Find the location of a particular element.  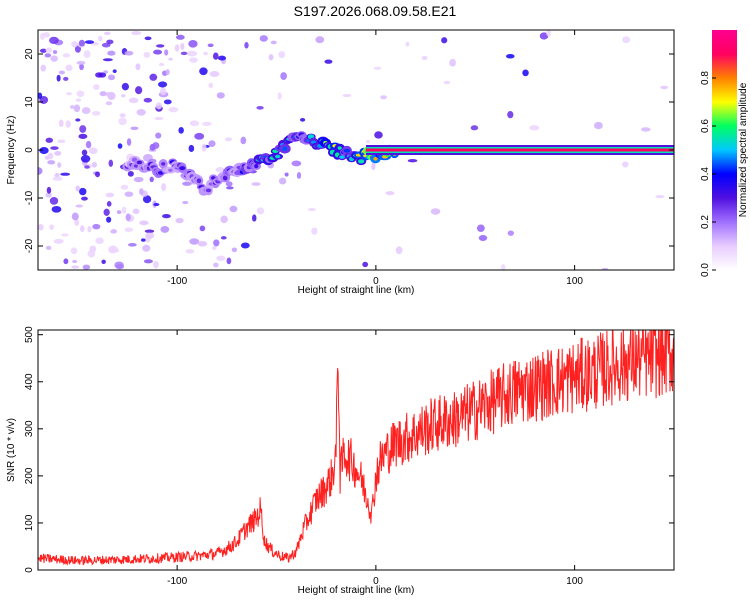

colorbar-tick-label: 0.6 is located at coordinates (705, 126).